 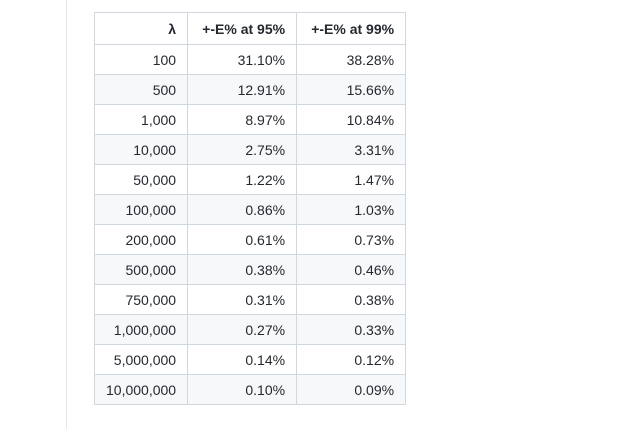 I want to click on cell-error-99: 38.28%, so click(x=351, y=59).